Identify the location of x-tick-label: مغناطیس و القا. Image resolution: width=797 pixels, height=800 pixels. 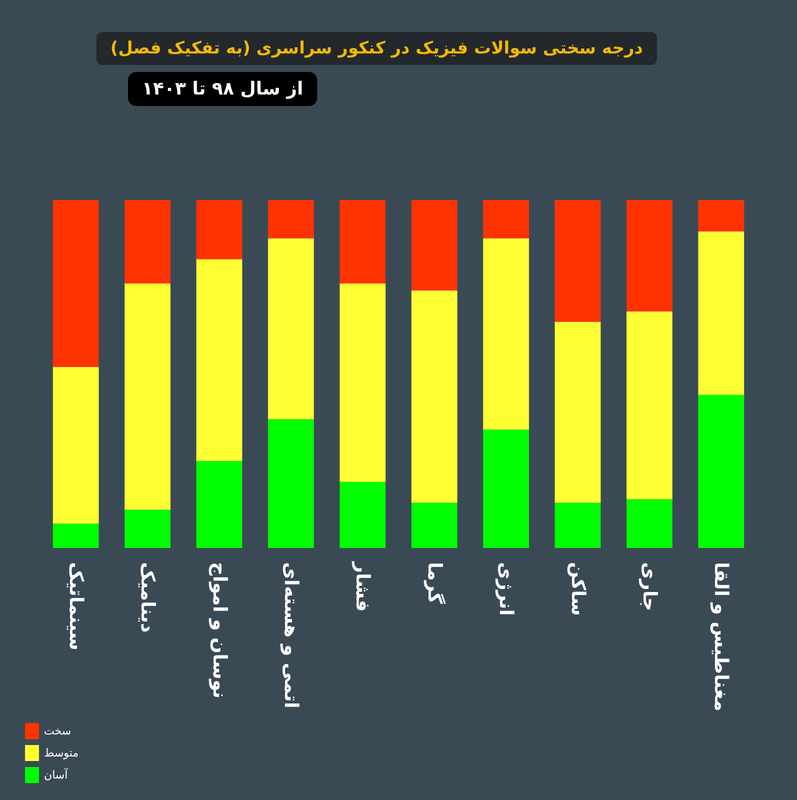
(721, 637).